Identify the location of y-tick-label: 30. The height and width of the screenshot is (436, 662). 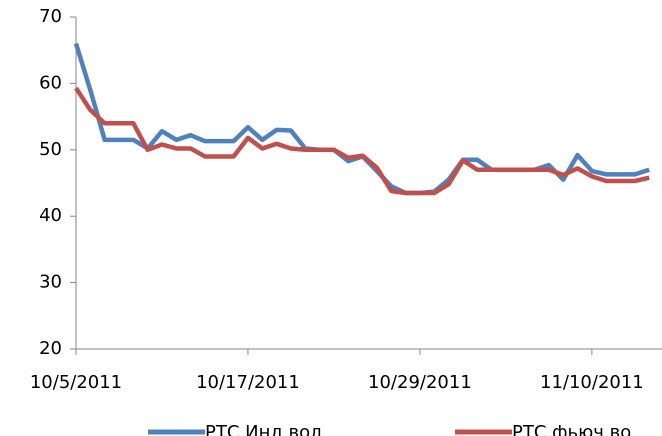
(50, 282).